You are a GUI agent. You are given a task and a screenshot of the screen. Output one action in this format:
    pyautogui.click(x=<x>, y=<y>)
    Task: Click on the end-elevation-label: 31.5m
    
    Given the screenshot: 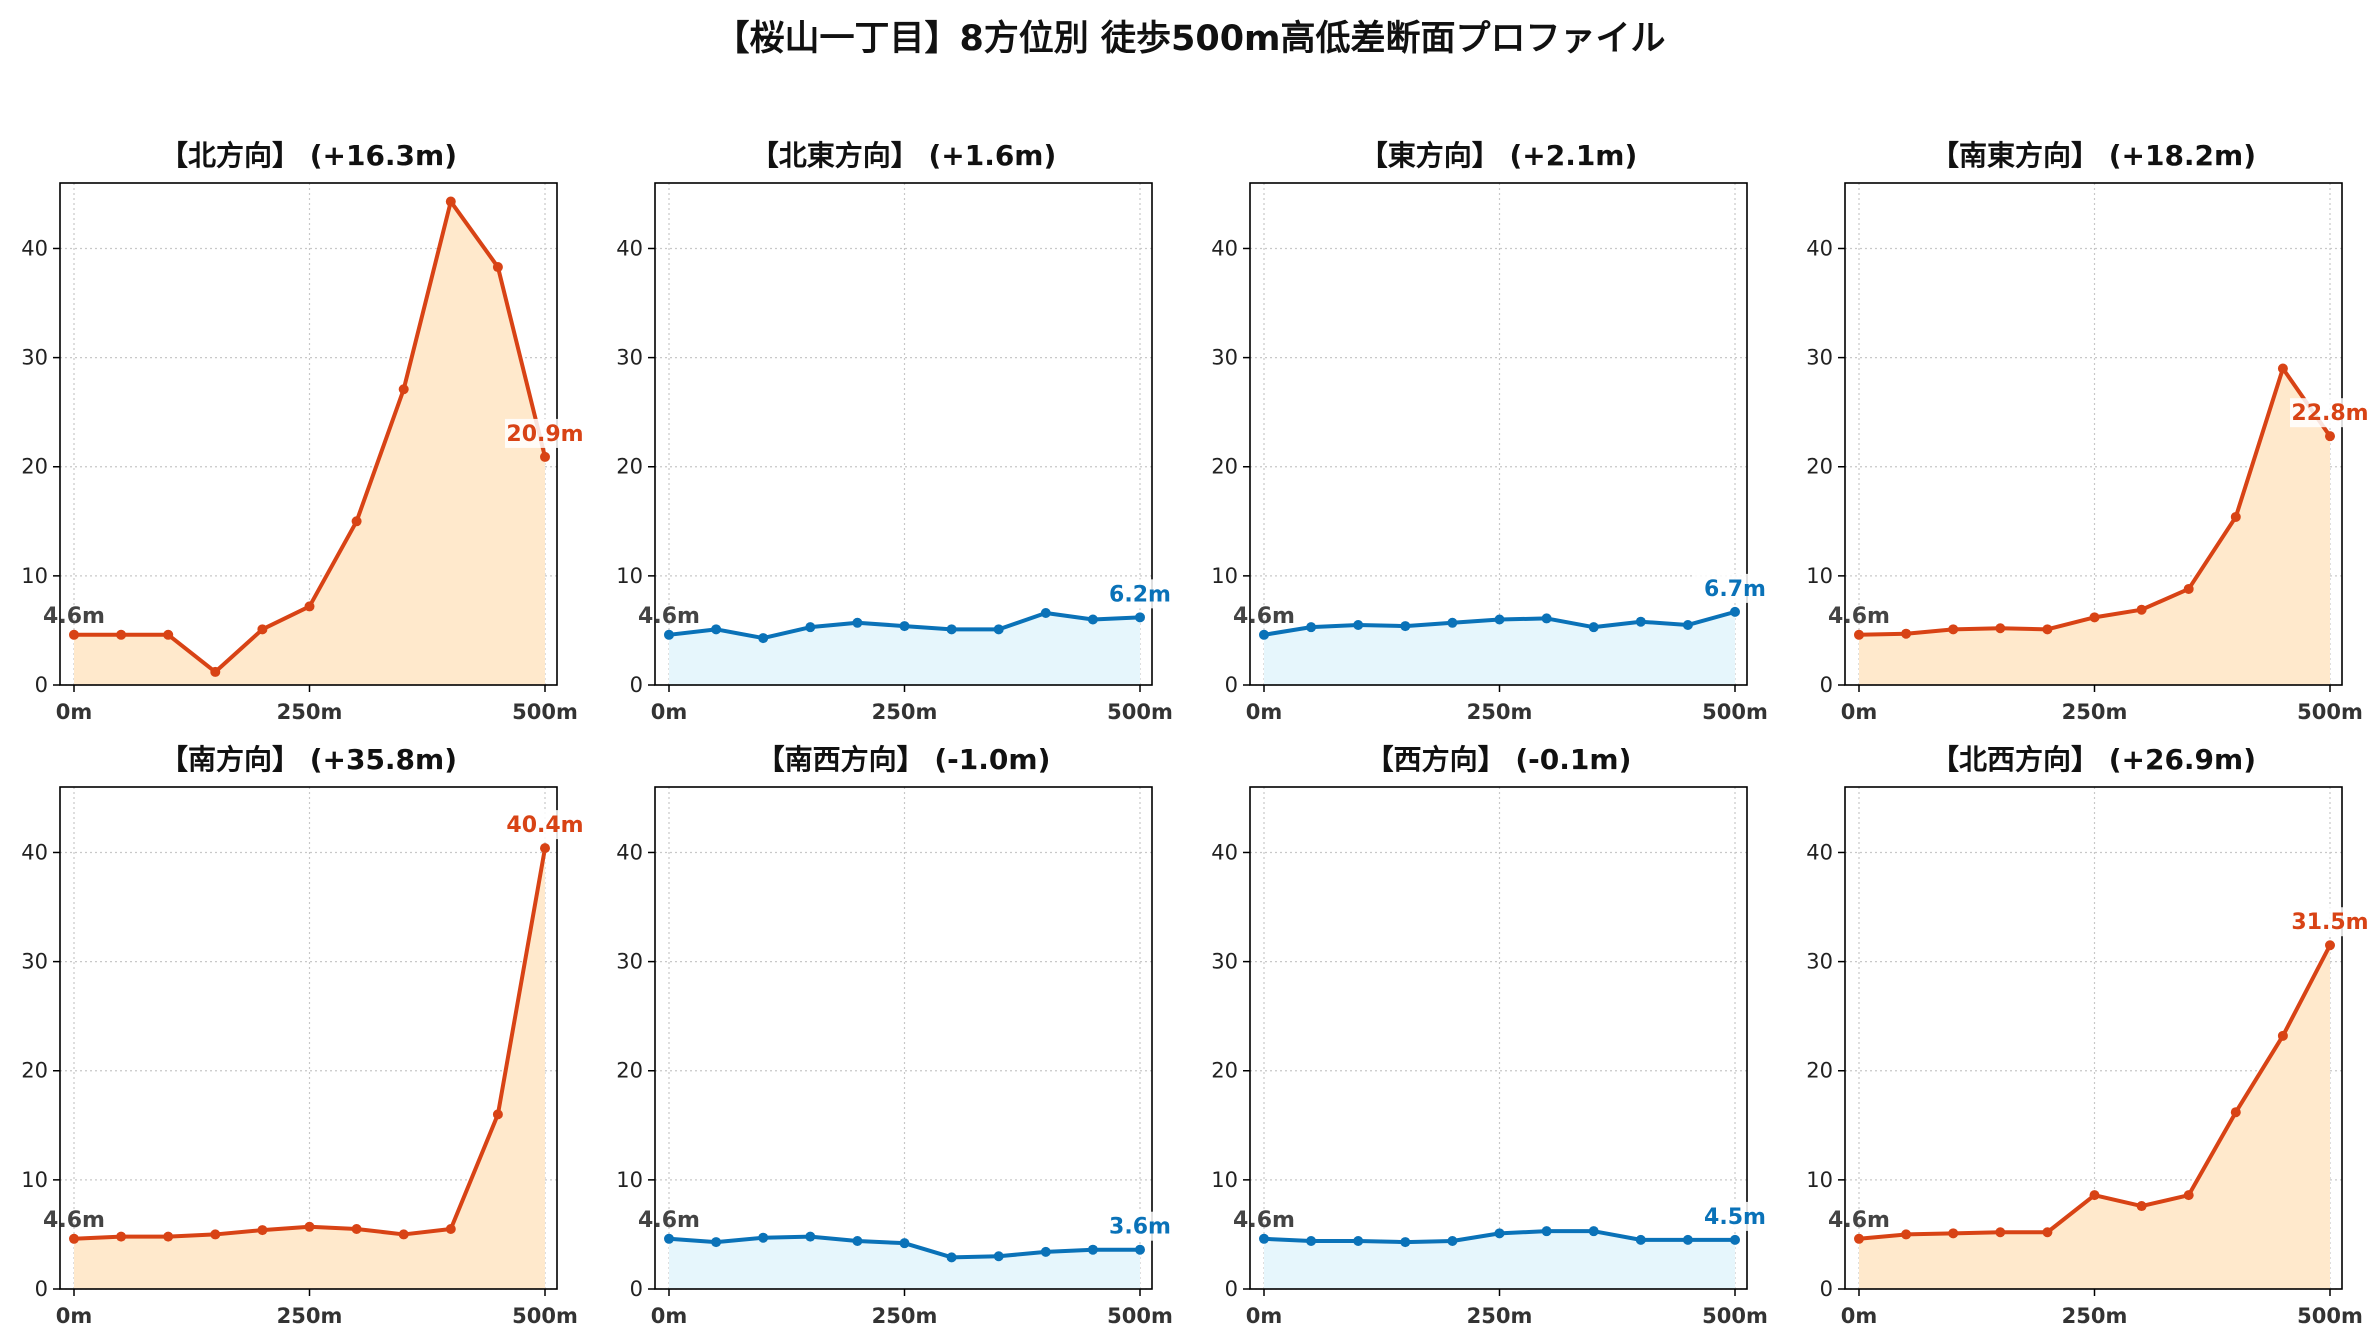 What is the action you would take?
    pyautogui.click(x=2329, y=922)
    